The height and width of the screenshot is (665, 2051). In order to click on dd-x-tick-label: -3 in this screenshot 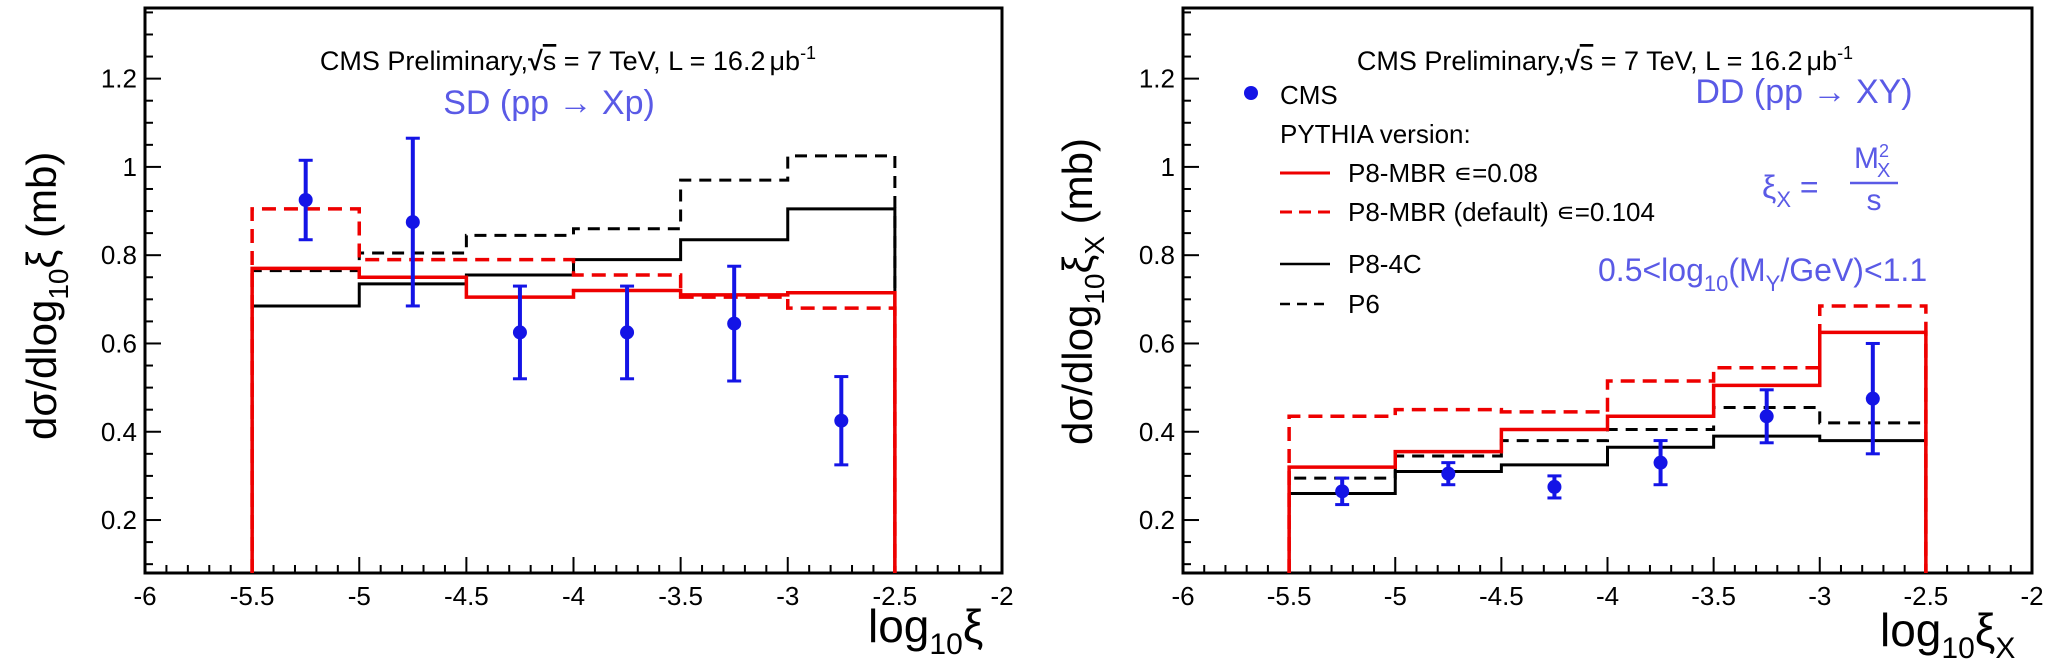, I will do `click(1819, 596)`.